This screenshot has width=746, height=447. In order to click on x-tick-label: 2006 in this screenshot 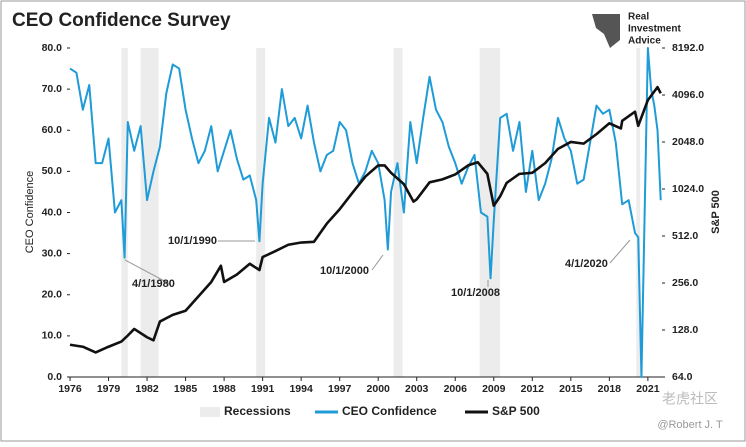, I will do `click(456, 389)`.